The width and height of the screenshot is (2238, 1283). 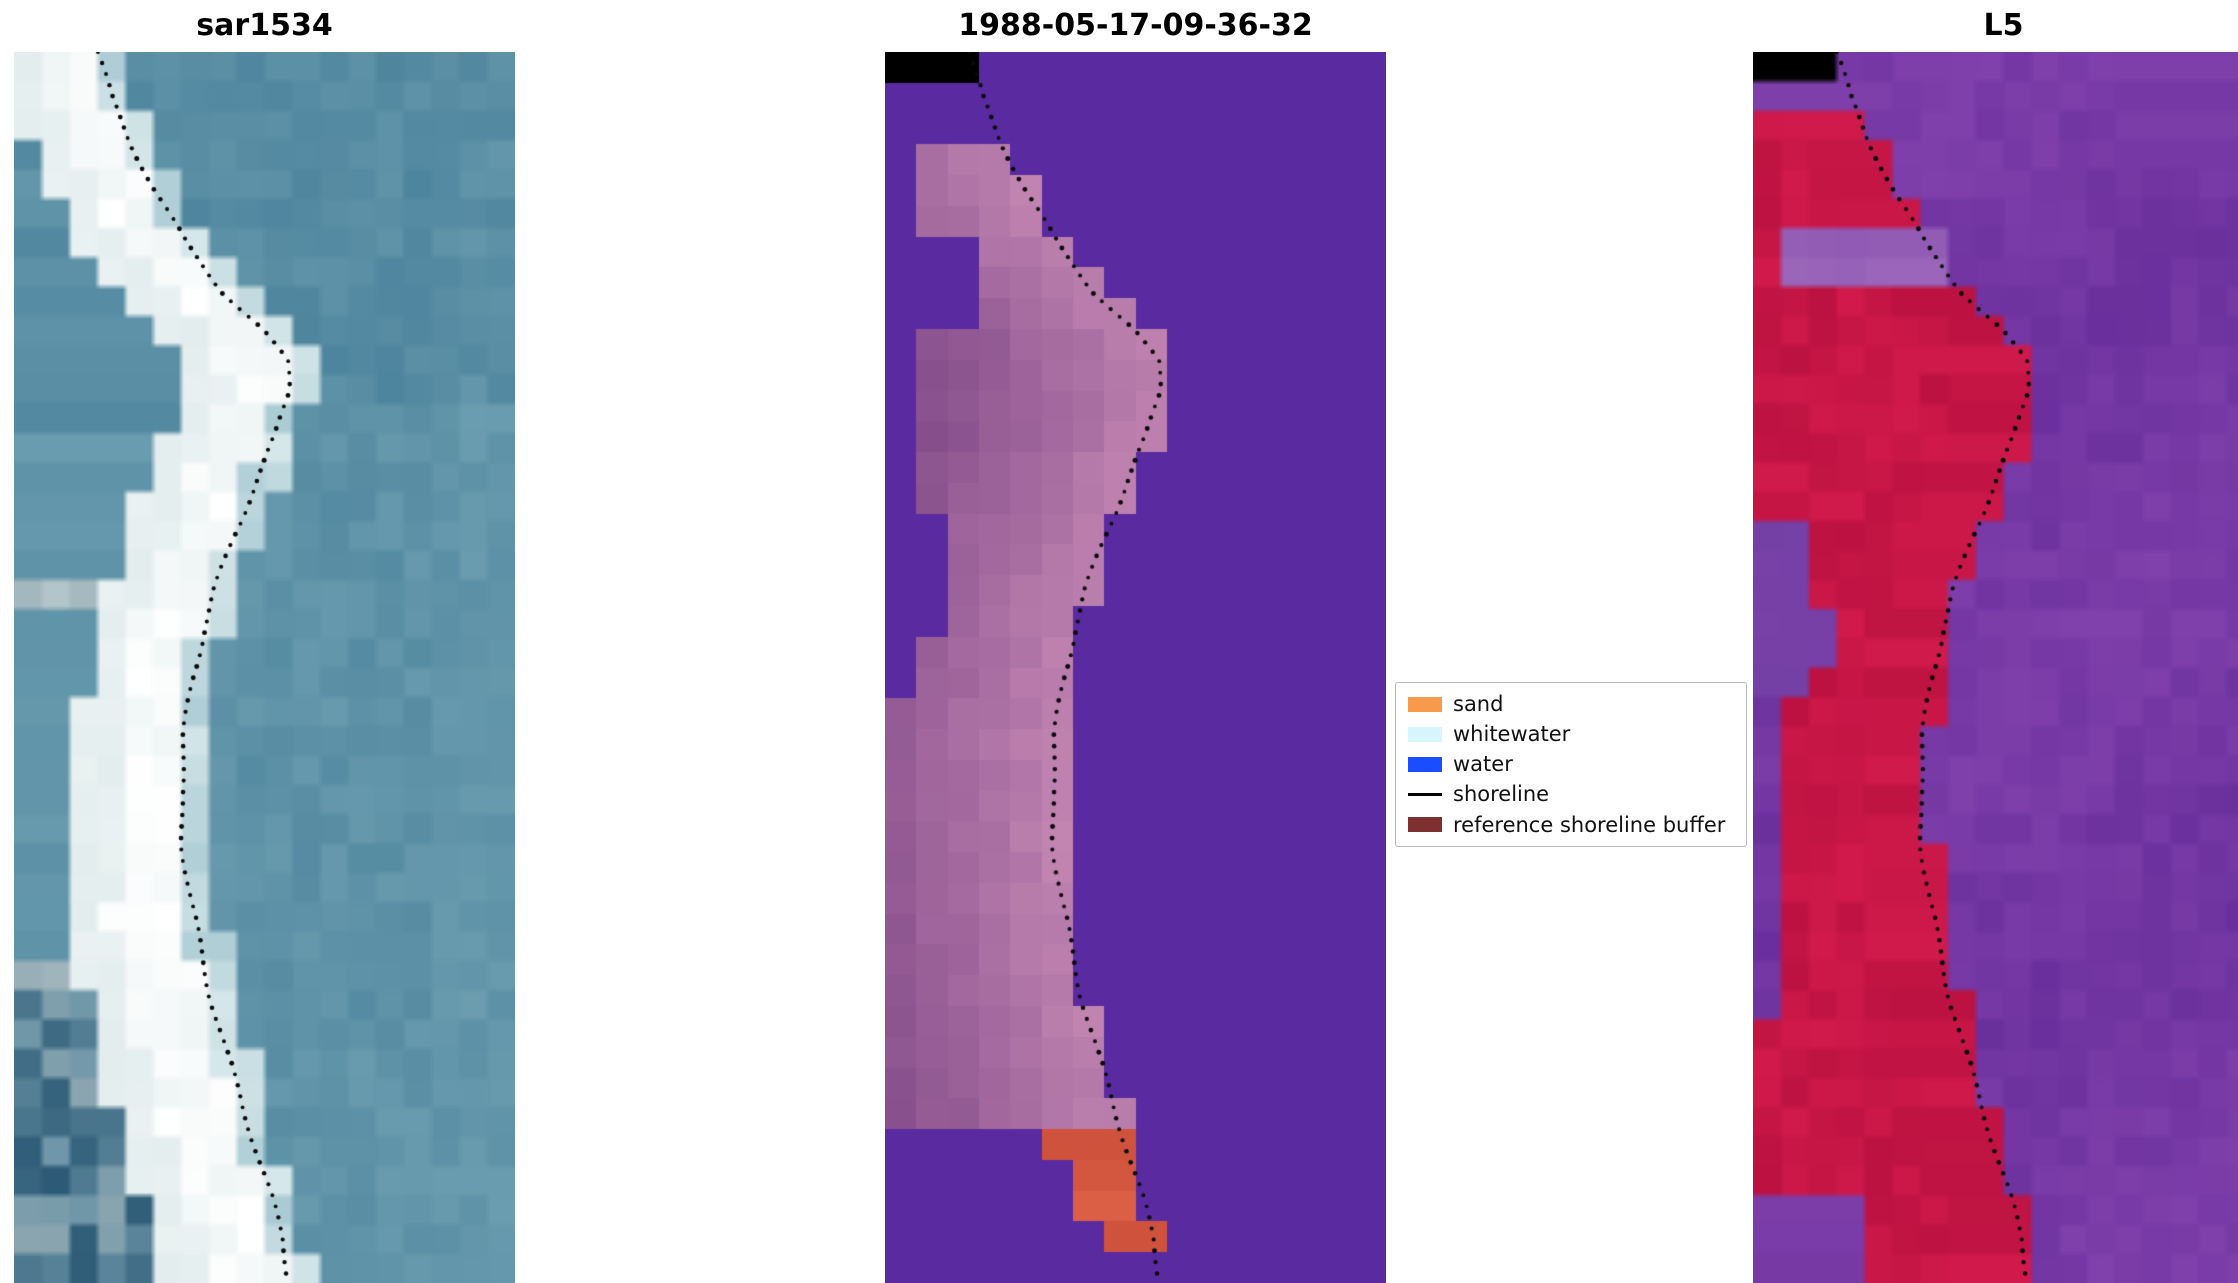 I want to click on legend-item-water: water, so click(x=1571, y=764).